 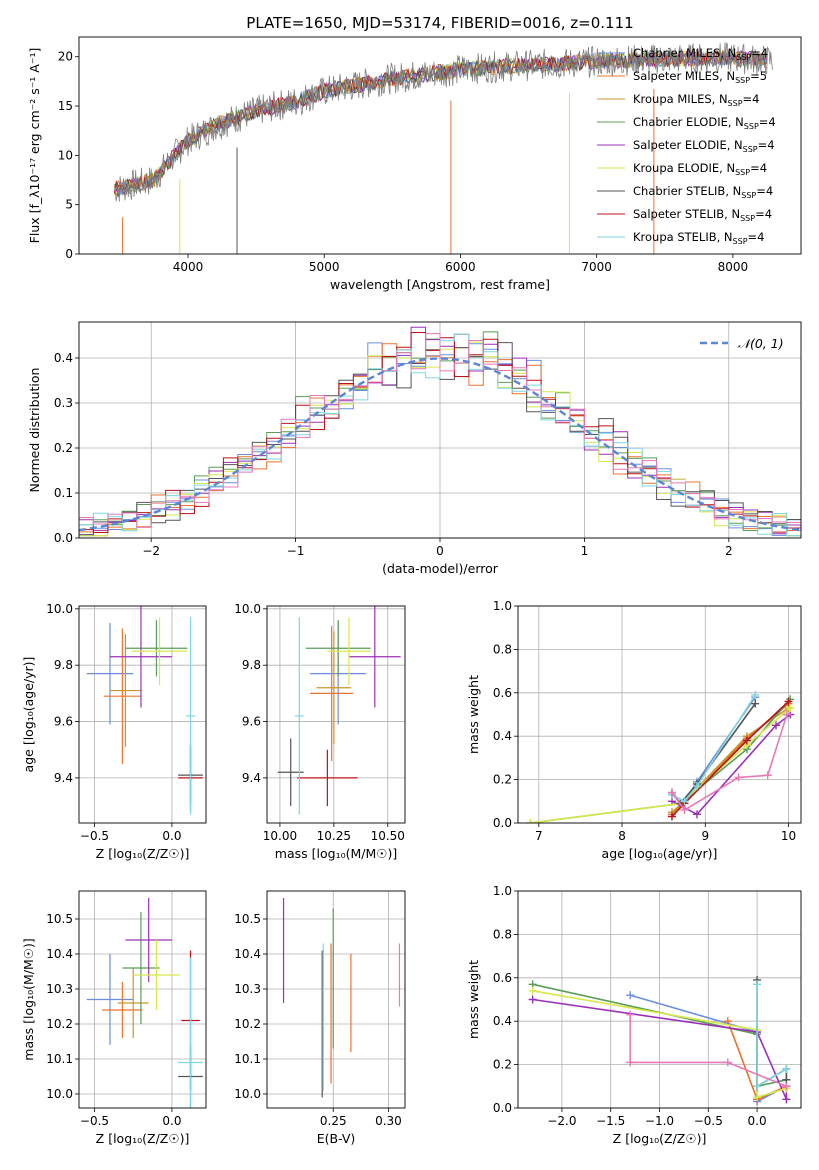 I want to click on tick-label-x: 8, so click(x=622, y=836).